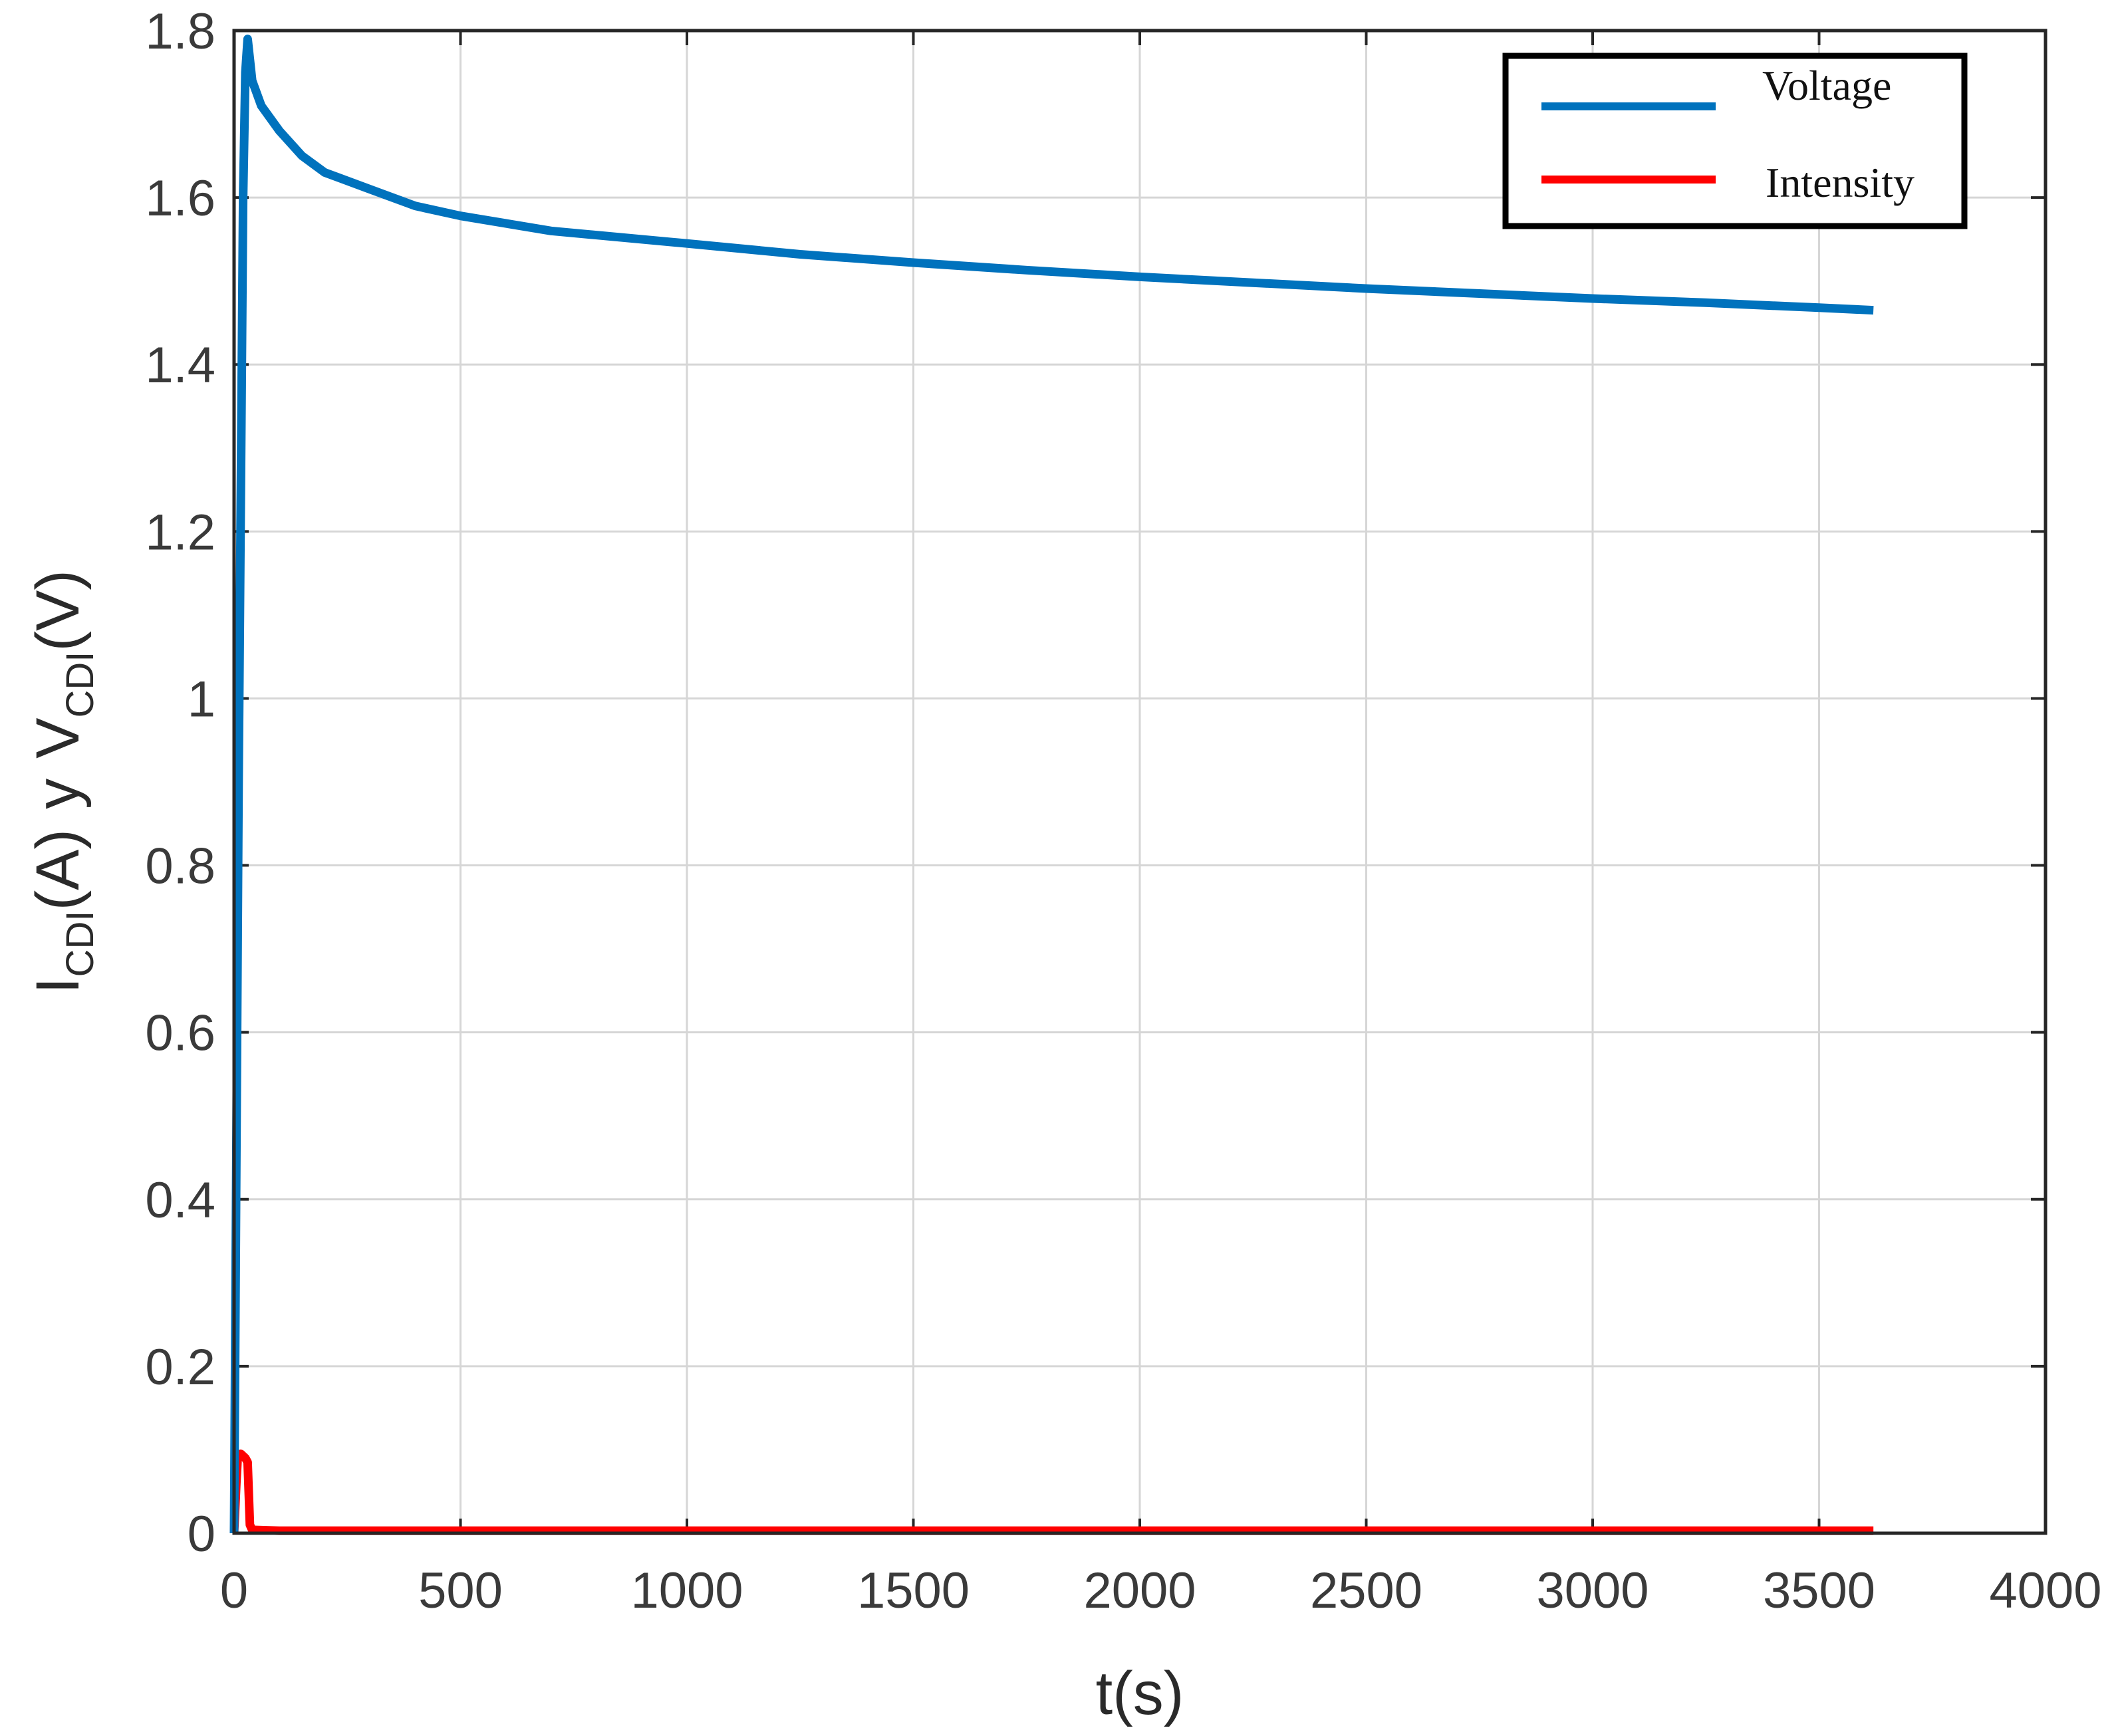  I want to click on y-axis-title-i: I, so click(58, 985).